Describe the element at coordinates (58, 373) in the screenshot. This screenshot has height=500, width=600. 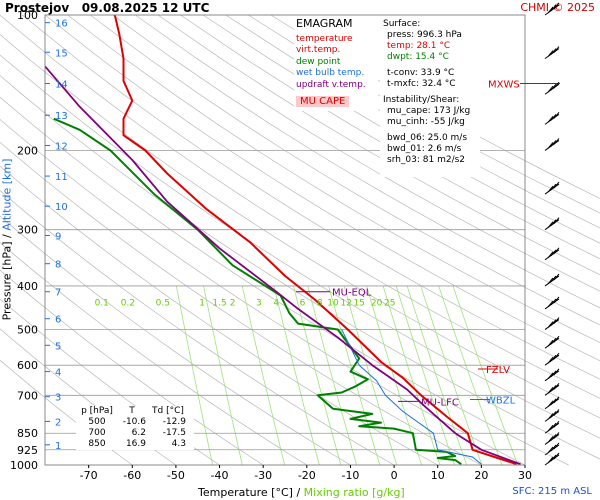
I see `altitude-tick-label: 4` at that location.